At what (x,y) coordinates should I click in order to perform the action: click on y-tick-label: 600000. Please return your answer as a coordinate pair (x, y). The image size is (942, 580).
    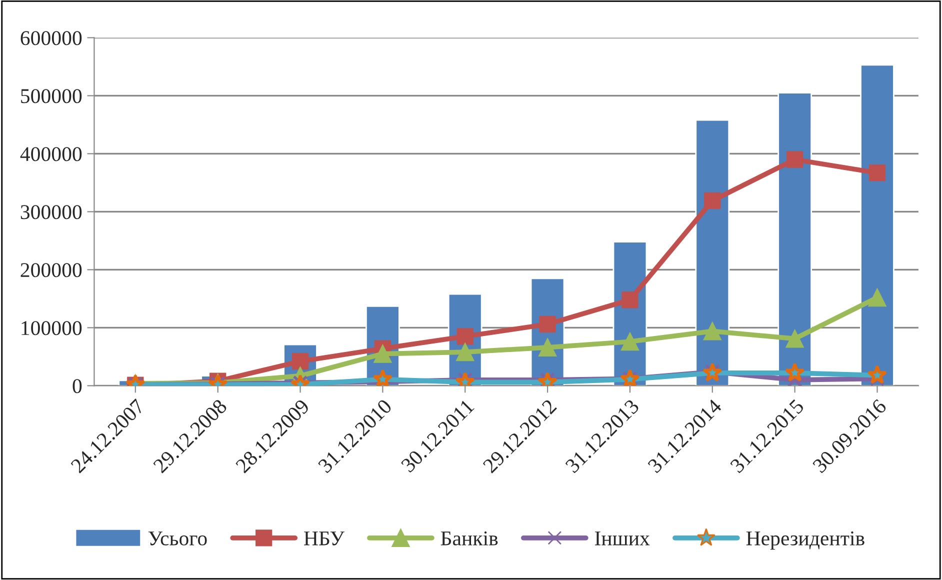
    Looking at the image, I should click on (51, 38).